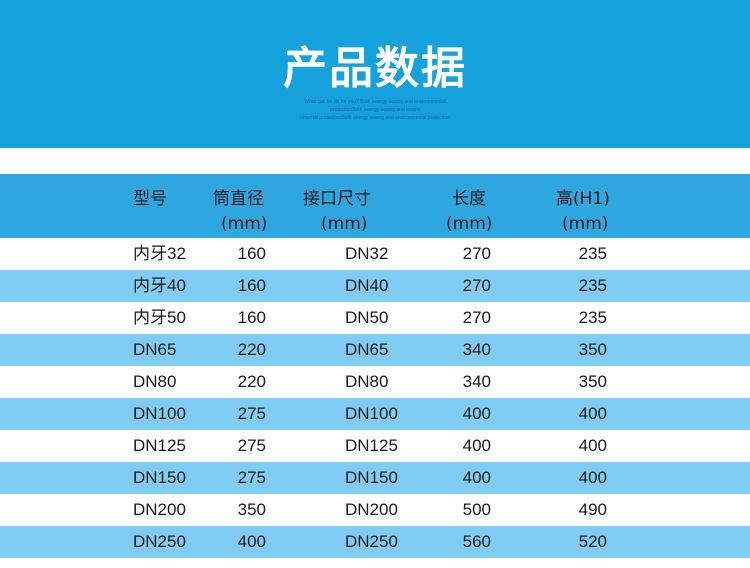  I want to click on table-cell: 500, so click(476, 509).